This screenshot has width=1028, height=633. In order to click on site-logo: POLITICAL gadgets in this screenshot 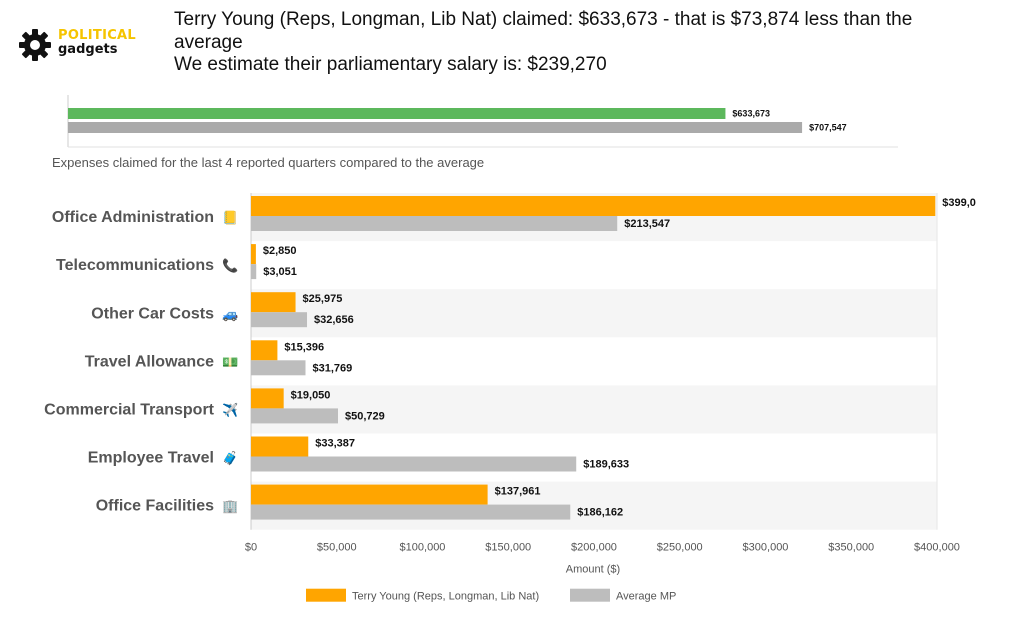, I will do `click(83, 46)`.